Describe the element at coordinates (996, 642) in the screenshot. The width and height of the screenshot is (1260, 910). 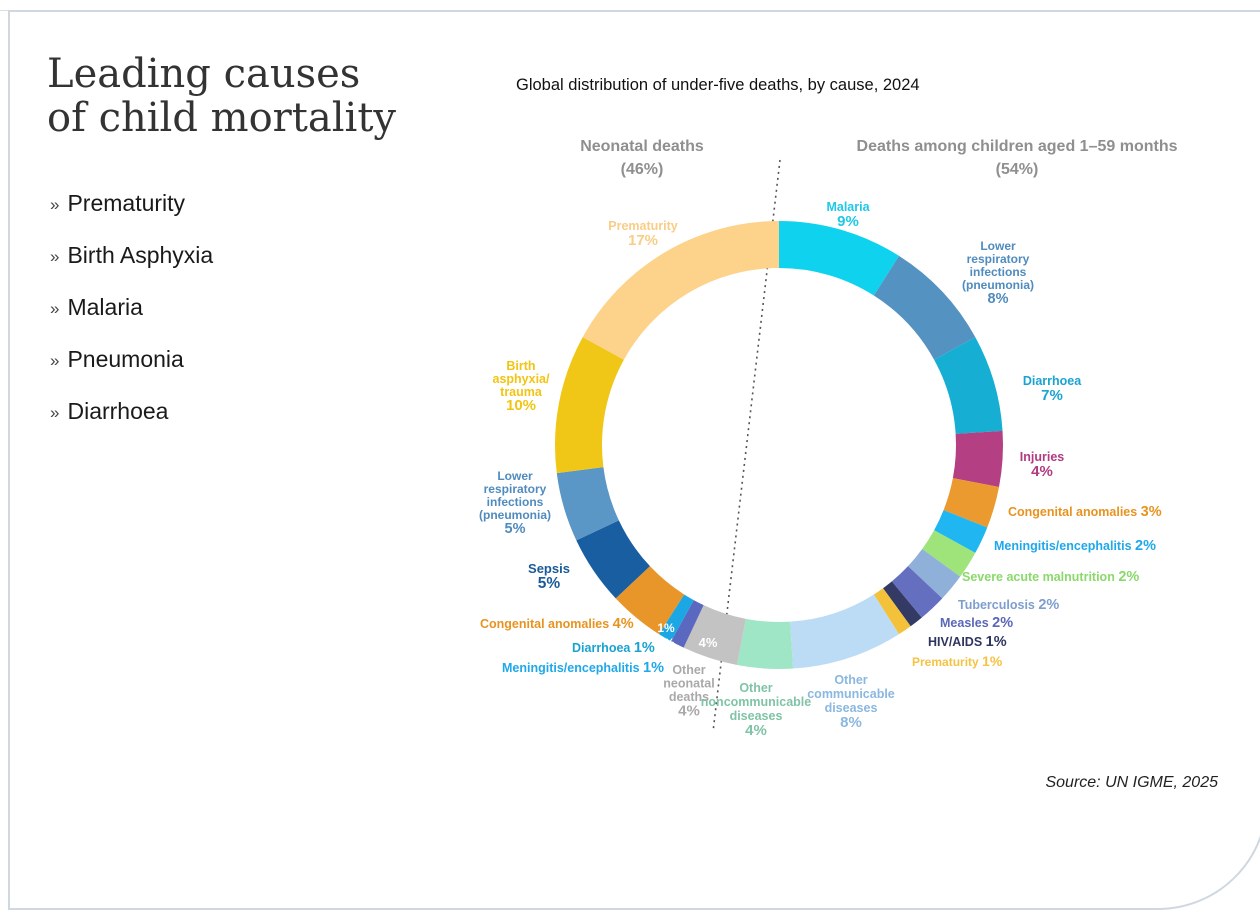
I see `slice-label-1-59-months-hiv-aids-value: 1%` at that location.